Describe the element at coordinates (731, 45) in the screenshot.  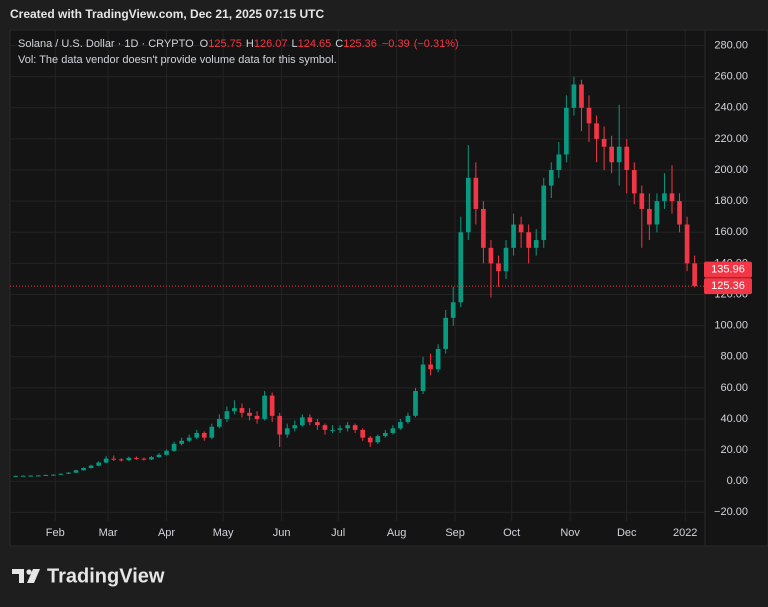
I see `y-tick-label: 280.00` at that location.